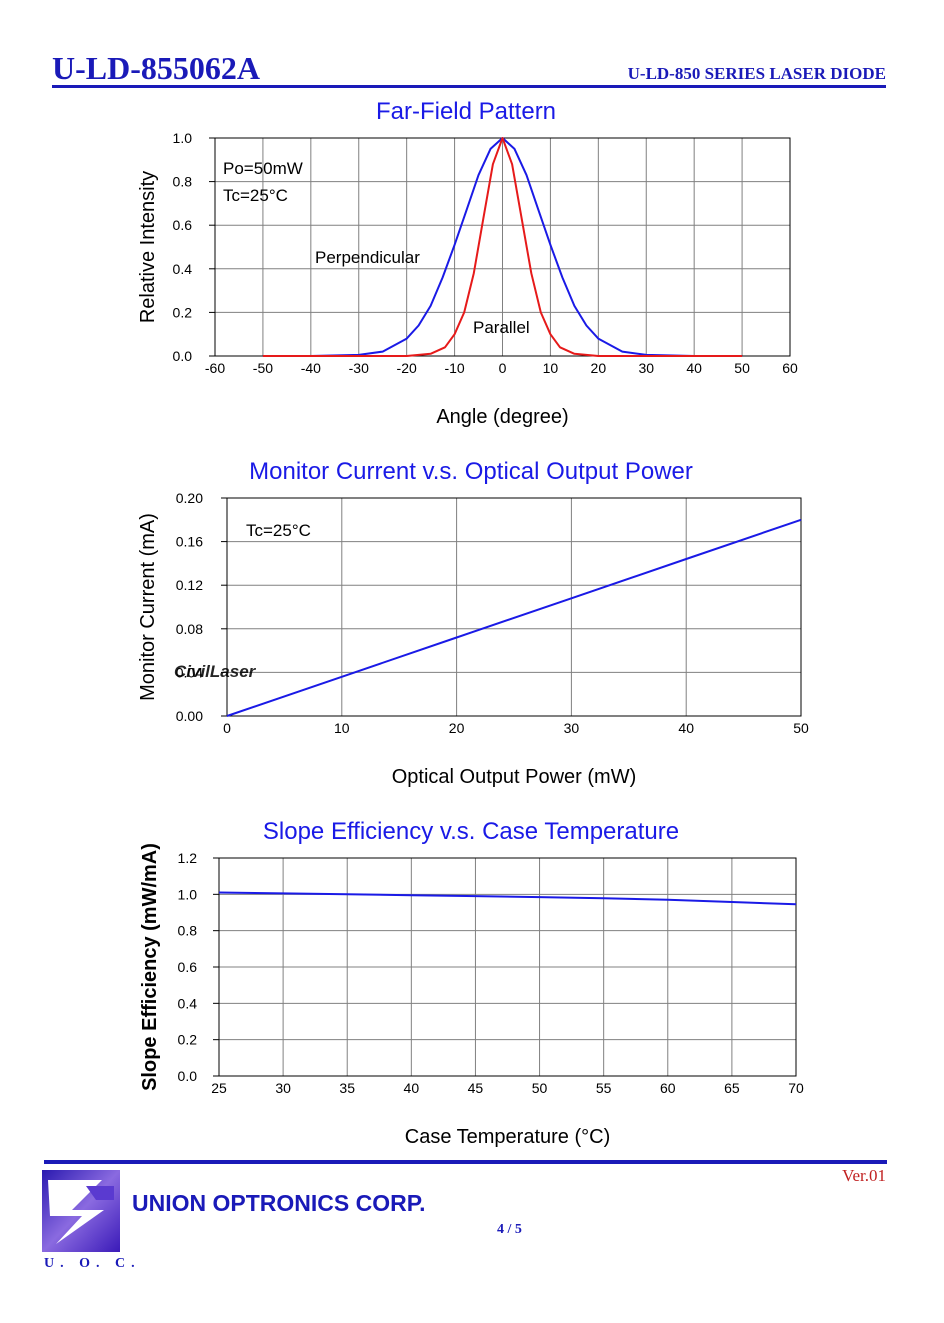 The width and height of the screenshot is (944, 1323). I want to click on x-tick-label: 25, so click(219, 1088).